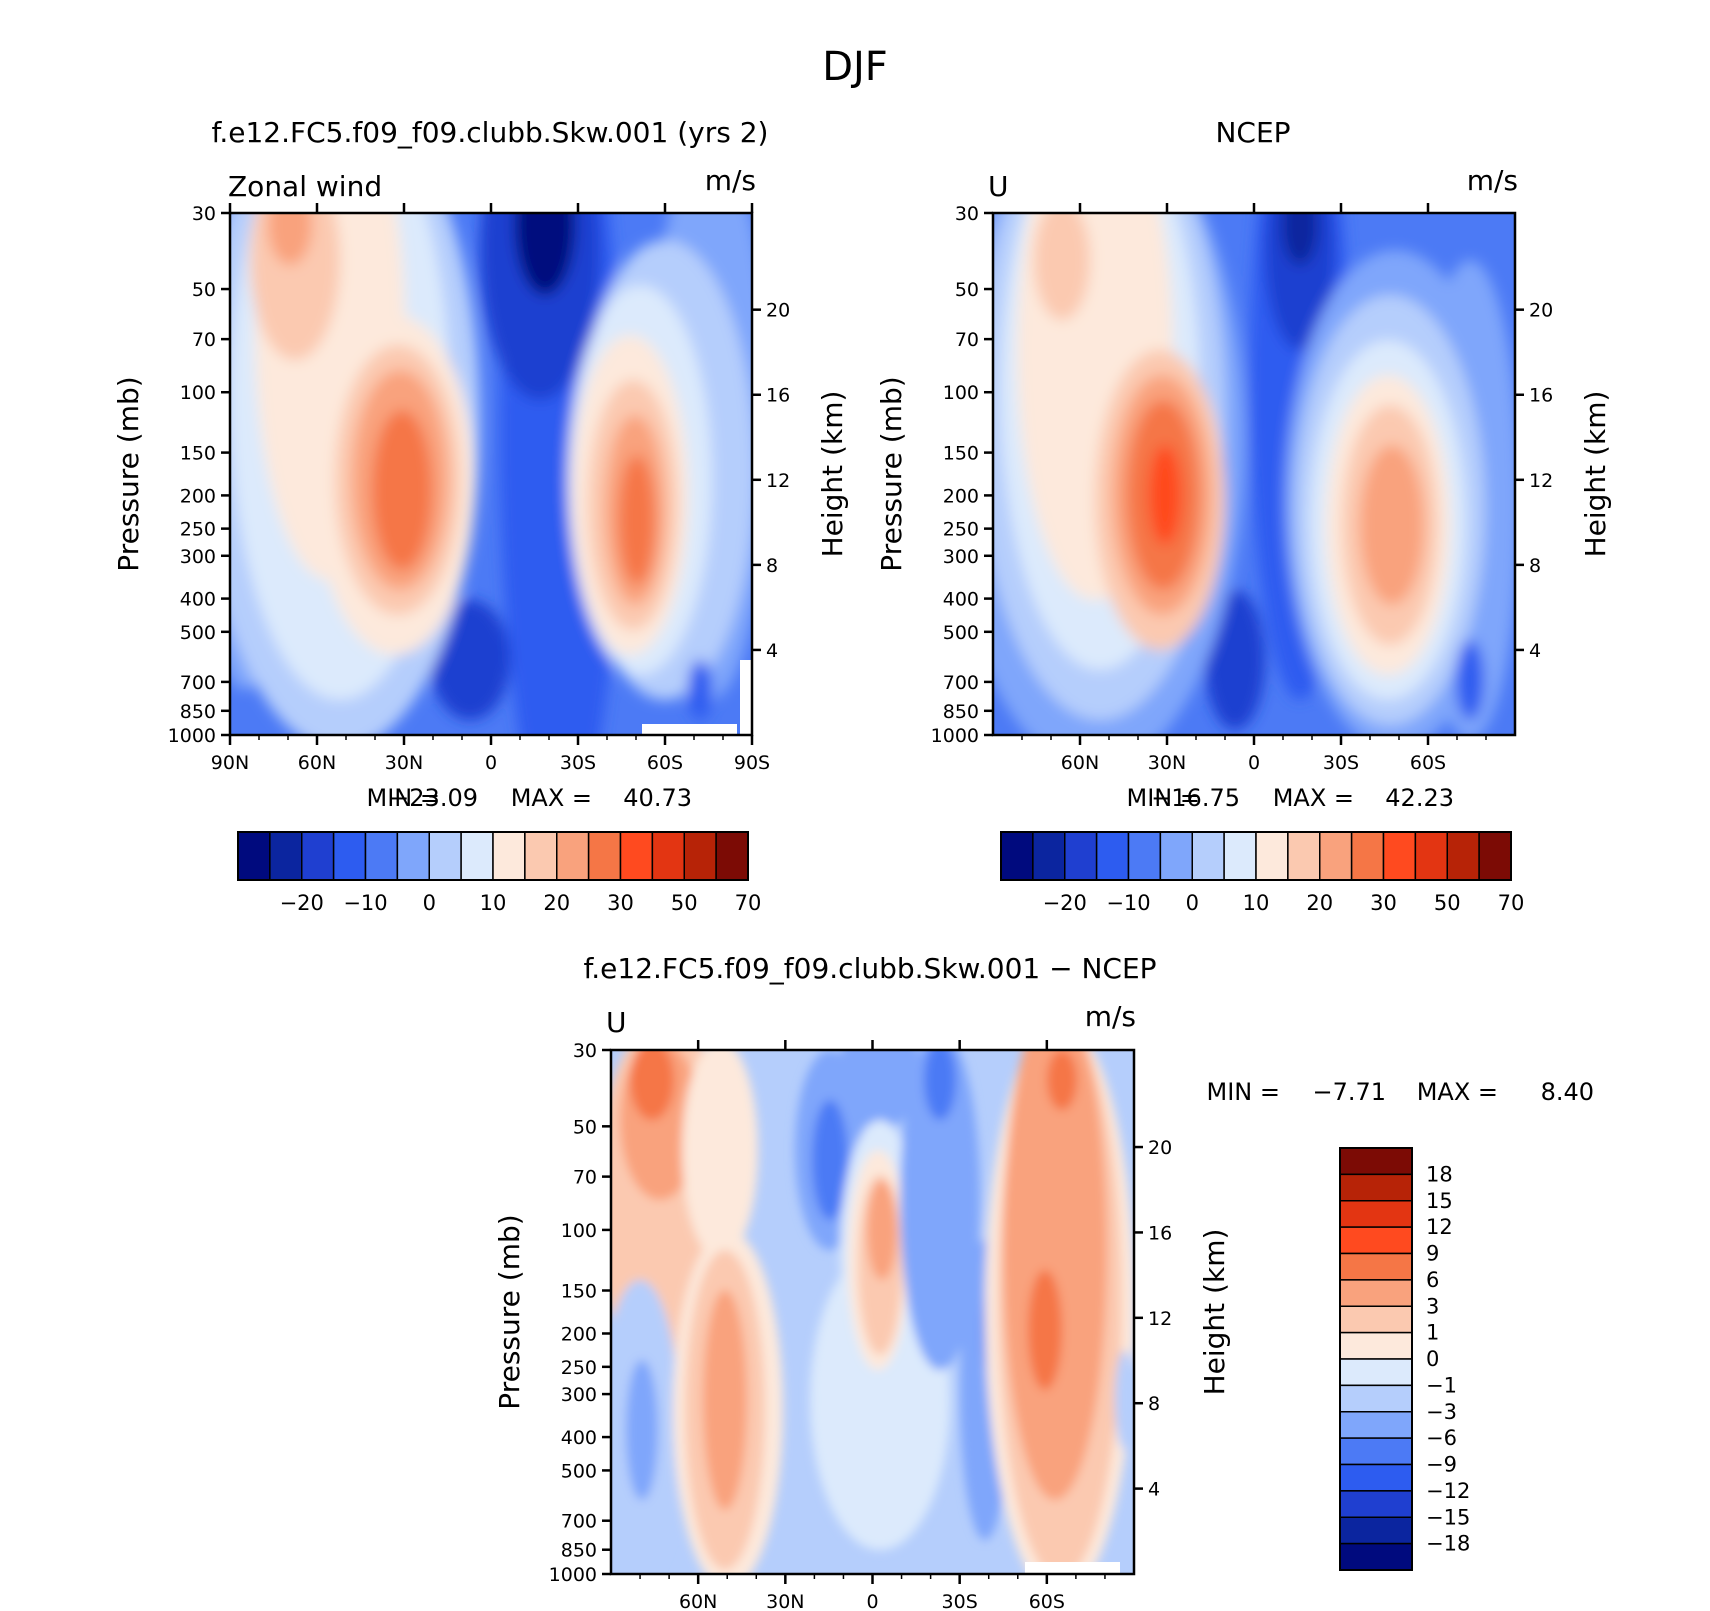 This screenshot has width=1710, height=1611. What do you see at coordinates (1432, 1306) in the screenshot?
I see `colorbar-label: 3` at bounding box center [1432, 1306].